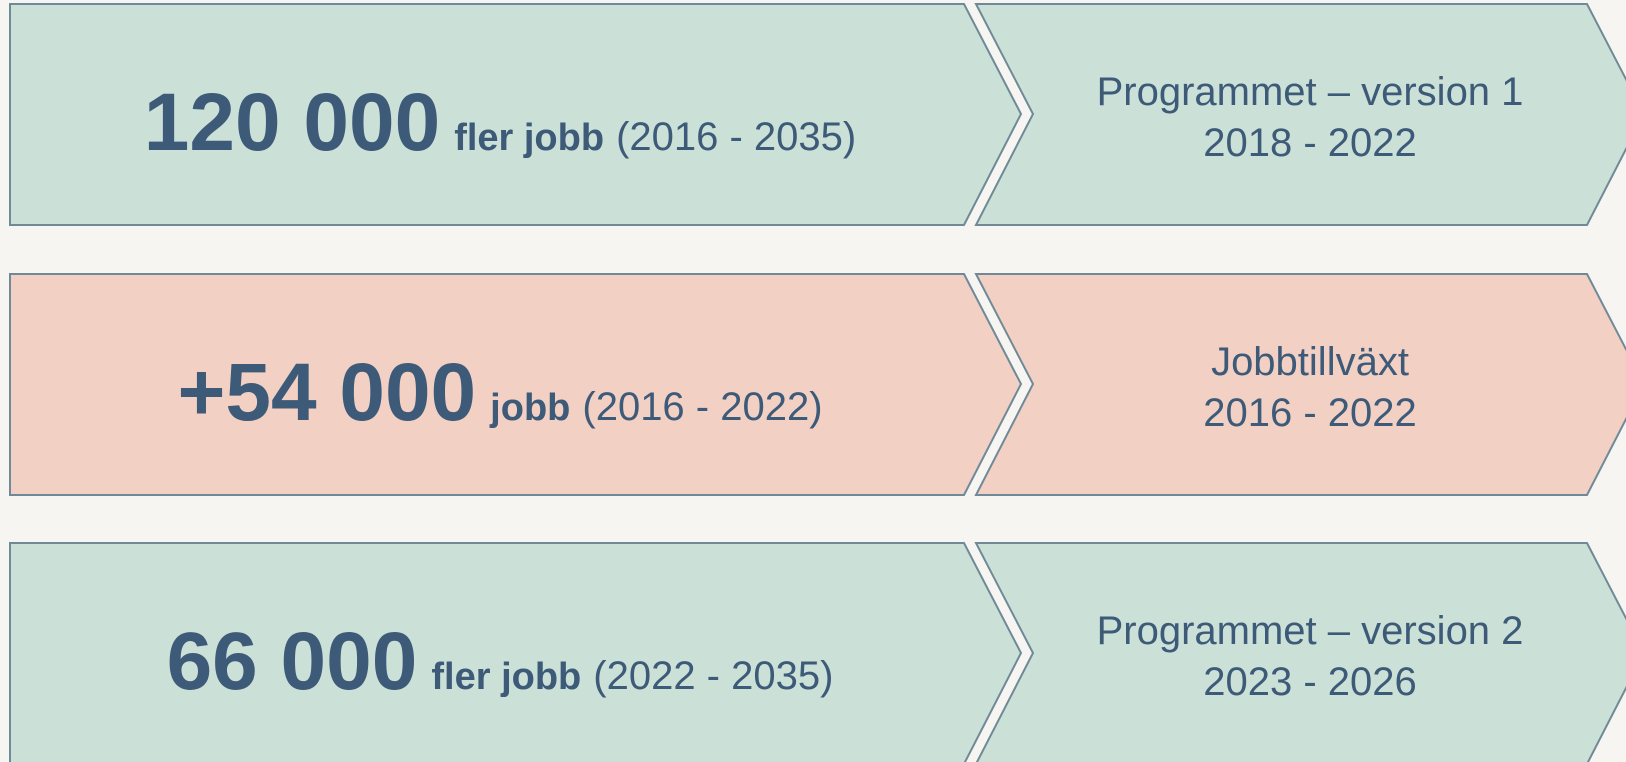 Image resolution: width=1626 pixels, height=762 pixels. Describe the element at coordinates (1310, 143) in the screenshot. I see `phase-label: 2018 - 2022` at that location.